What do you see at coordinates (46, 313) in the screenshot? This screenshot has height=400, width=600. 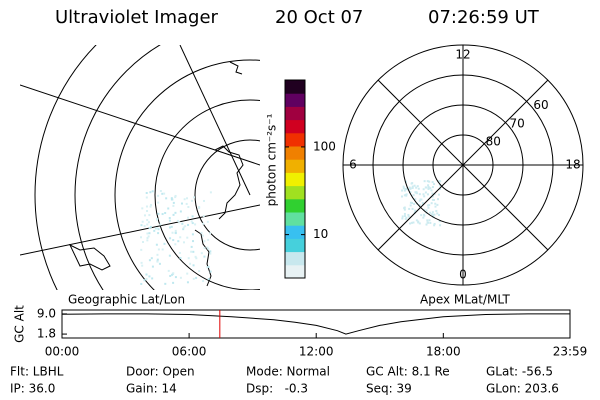 I see `y-tick-label: 9.0` at bounding box center [46, 313].